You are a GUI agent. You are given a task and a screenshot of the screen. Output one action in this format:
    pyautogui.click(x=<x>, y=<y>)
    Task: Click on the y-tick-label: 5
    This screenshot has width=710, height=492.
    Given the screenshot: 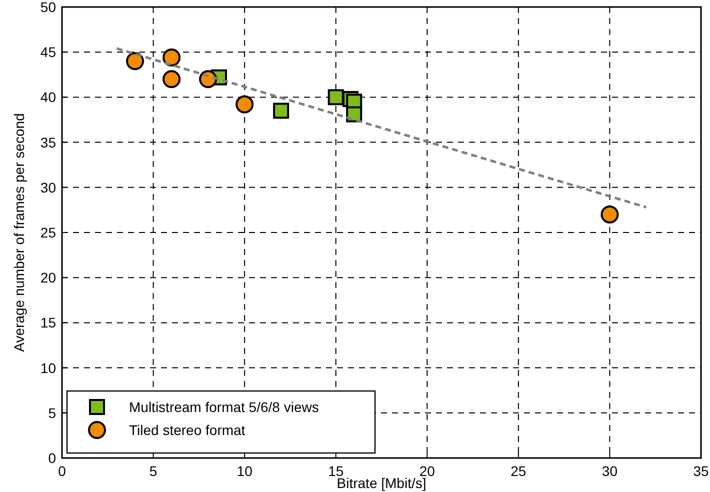 What is the action you would take?
    pyautogui.click(x=52, y=412)
    